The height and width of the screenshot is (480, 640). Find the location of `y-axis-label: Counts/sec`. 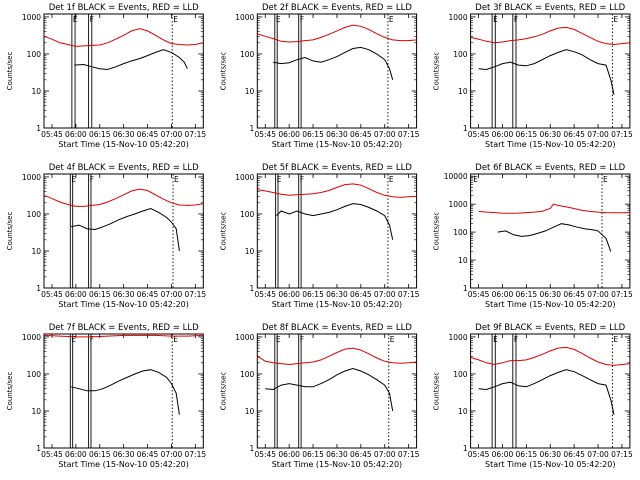

y-axis-label: Counts/sec is located at coordinates (10, 231).